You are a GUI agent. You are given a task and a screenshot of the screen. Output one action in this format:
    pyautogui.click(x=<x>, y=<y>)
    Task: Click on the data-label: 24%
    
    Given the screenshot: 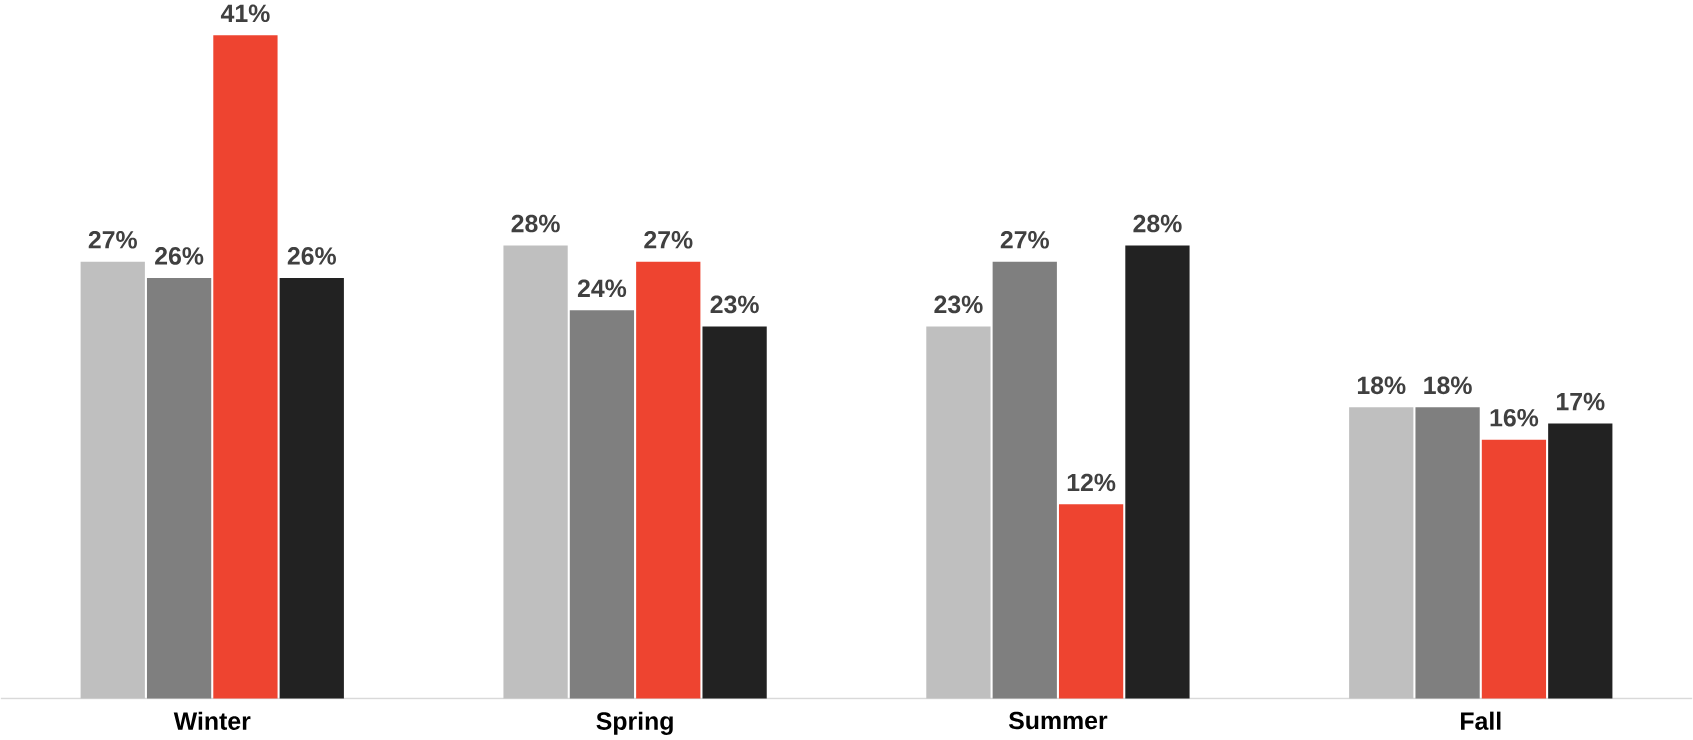 What is the action you would take?
    pyautogui.click(x=602, y=288)
    